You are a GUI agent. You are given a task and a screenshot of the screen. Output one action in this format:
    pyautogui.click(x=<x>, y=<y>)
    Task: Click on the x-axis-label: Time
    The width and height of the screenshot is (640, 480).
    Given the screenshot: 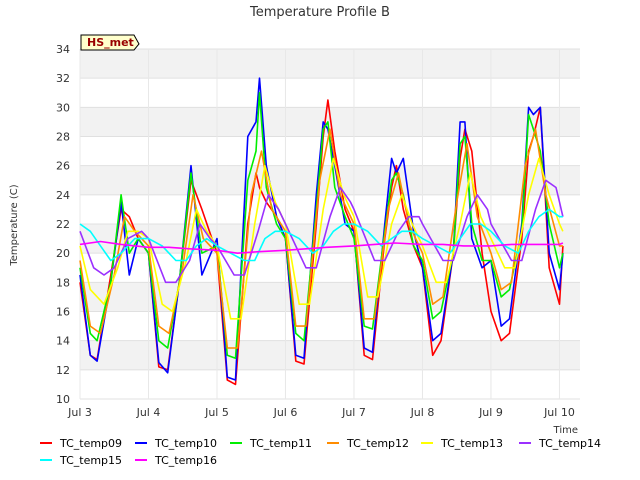 What is the action you would take?
    pyautogui.click(x=565, y=430)
    